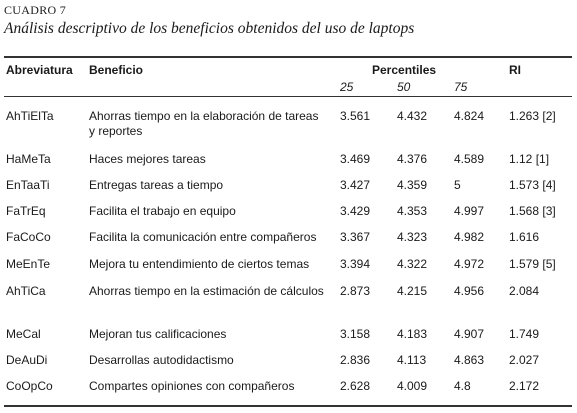 This screenshot has height=413, width=577. Describe the element at coordinates (469, 360) in the screenshot. I see `cell-p75: 4.863` at that location.